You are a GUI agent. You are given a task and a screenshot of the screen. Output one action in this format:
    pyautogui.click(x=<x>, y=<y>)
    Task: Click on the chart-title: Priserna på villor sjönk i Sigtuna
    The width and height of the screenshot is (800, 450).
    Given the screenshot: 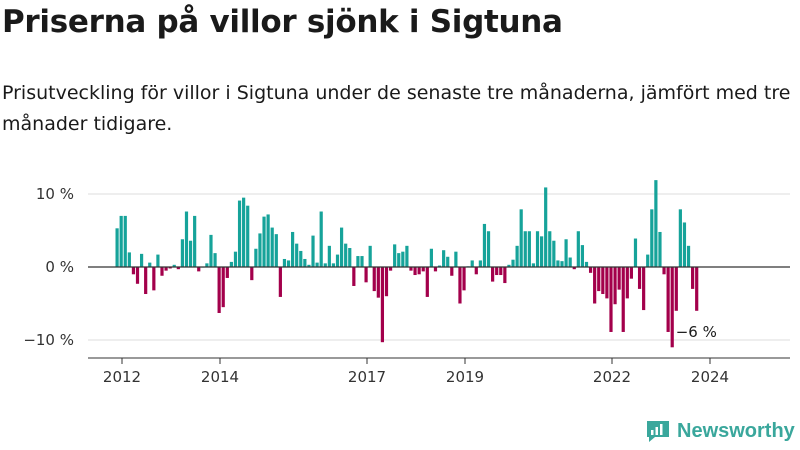 What is the action you would take?
    pyautogui.click(x=282, y=22)
    